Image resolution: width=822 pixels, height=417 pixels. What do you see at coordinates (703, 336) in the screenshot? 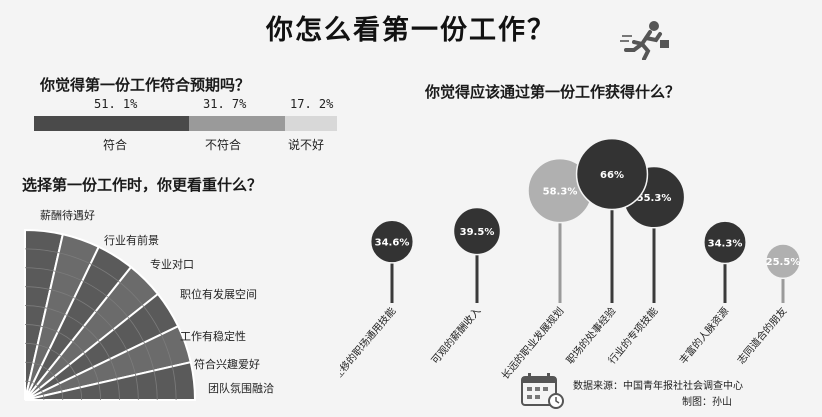
I see `category-network-resources: 丰富的人脉资源` at bounding box center [703, 336].